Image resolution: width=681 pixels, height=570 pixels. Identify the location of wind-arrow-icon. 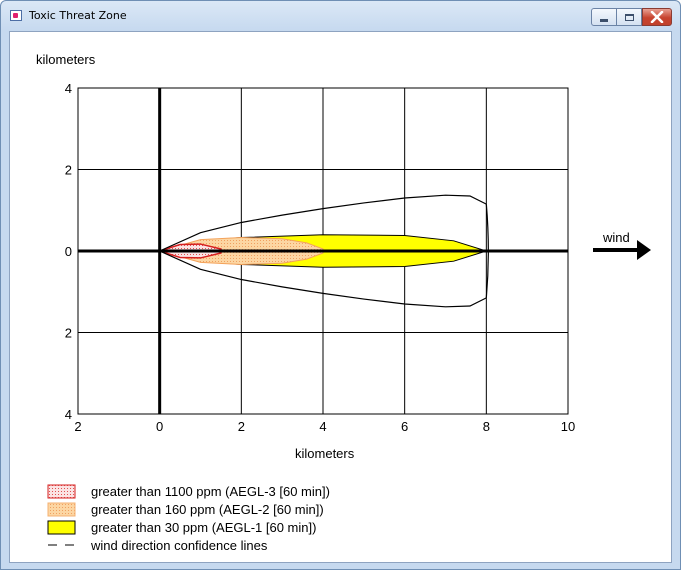
(622, 250).